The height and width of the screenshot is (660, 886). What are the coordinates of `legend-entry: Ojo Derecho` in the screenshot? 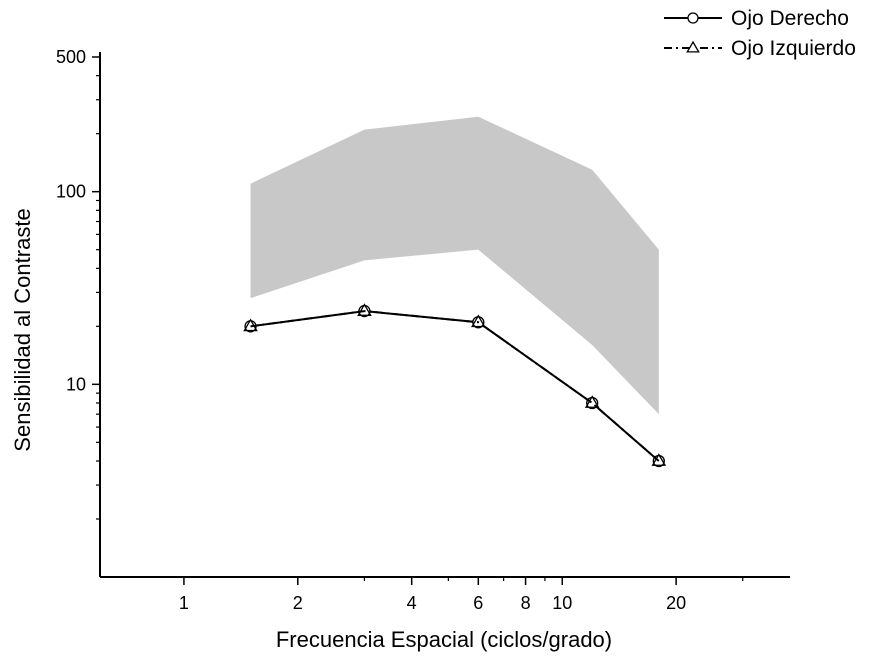 It's located at (756, 18).